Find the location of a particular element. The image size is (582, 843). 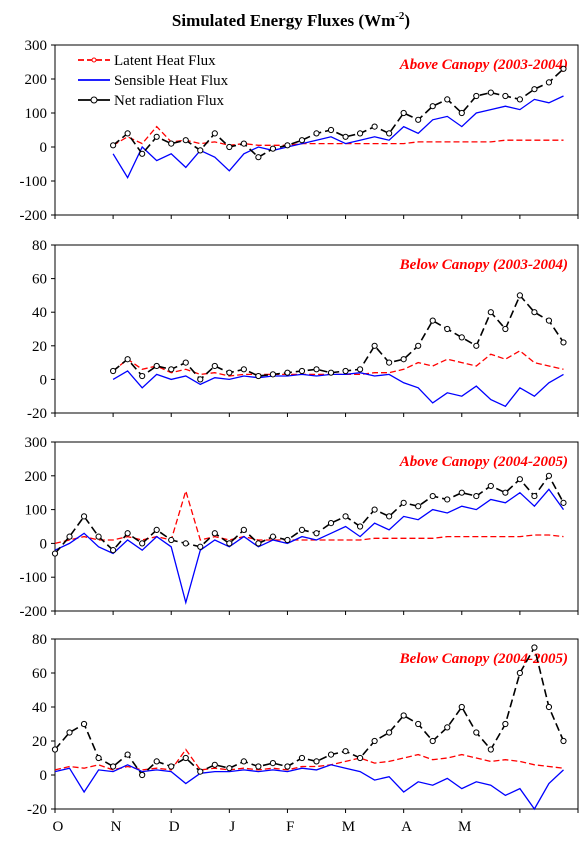

y-tick-label: 60 is located at coordinates (39, 280).